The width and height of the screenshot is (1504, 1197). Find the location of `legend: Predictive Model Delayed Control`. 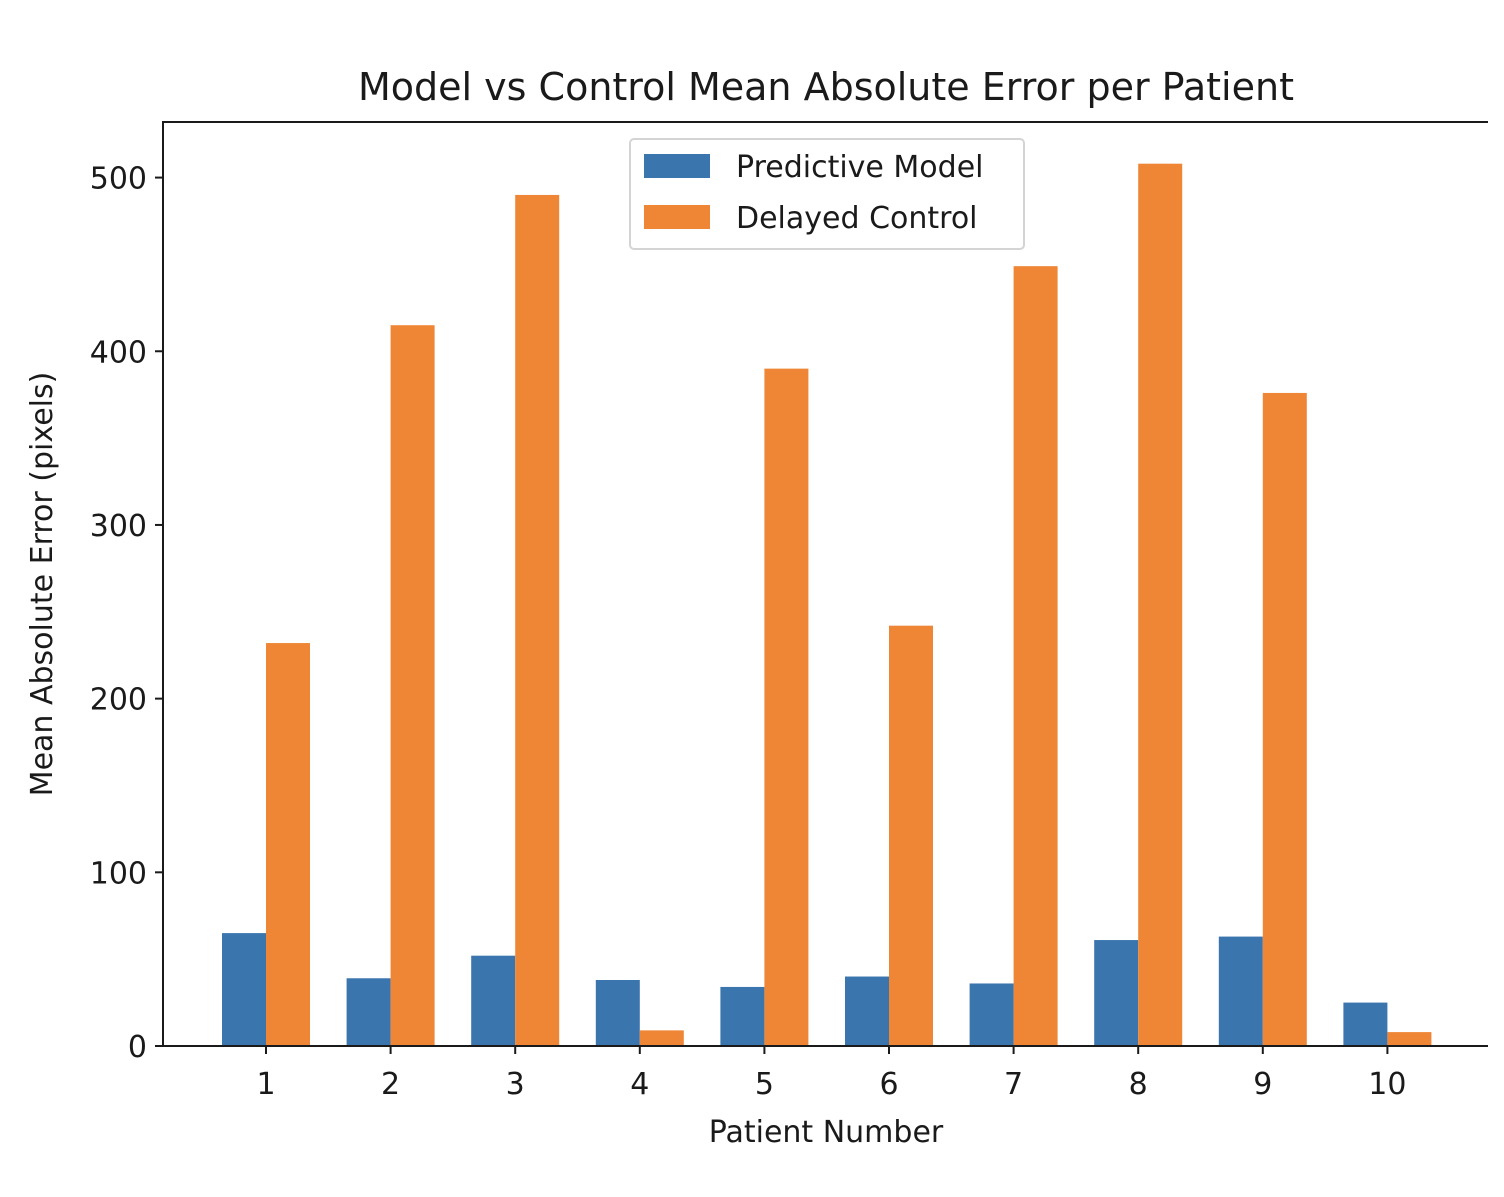

legend: Predictive Model Delayed Control is located at coordinates (827, 194).